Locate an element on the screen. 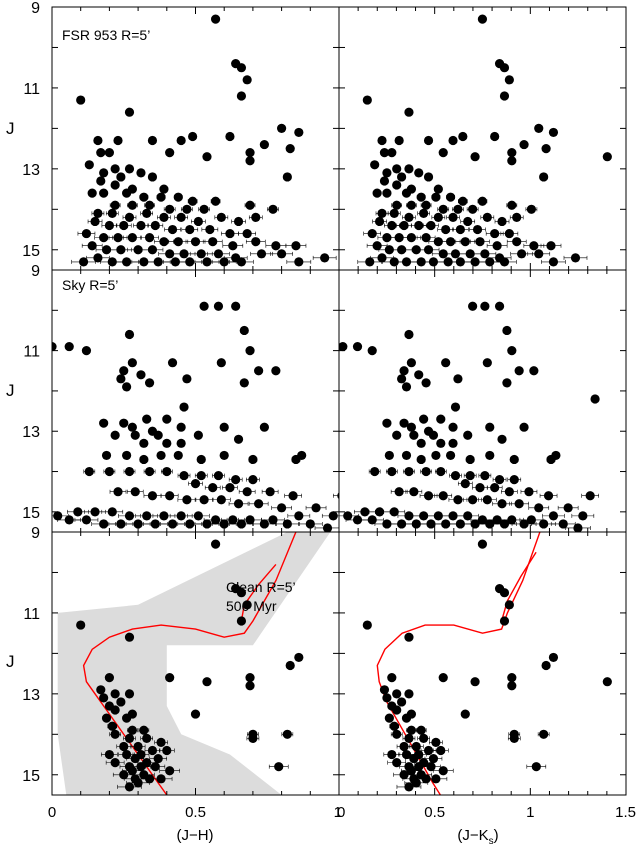 The width and height of the screenshot is (637, 847). isochrone-curve is located at coordinates (458, 663).